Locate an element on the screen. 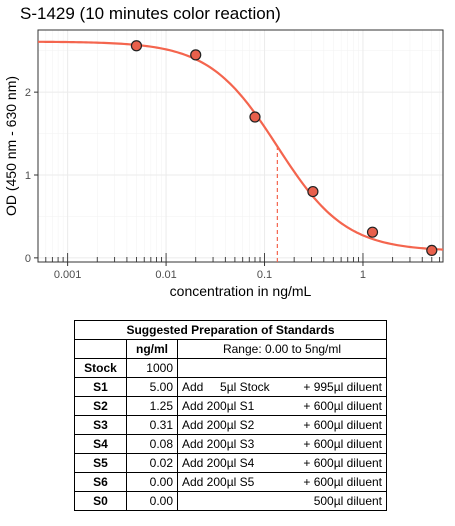 Image resolution: width=455 pixels, height=526 pixels. table-row: S2 1.25 Add 200µl S1 + 600µl diluent is located at coordinates (230, 406).